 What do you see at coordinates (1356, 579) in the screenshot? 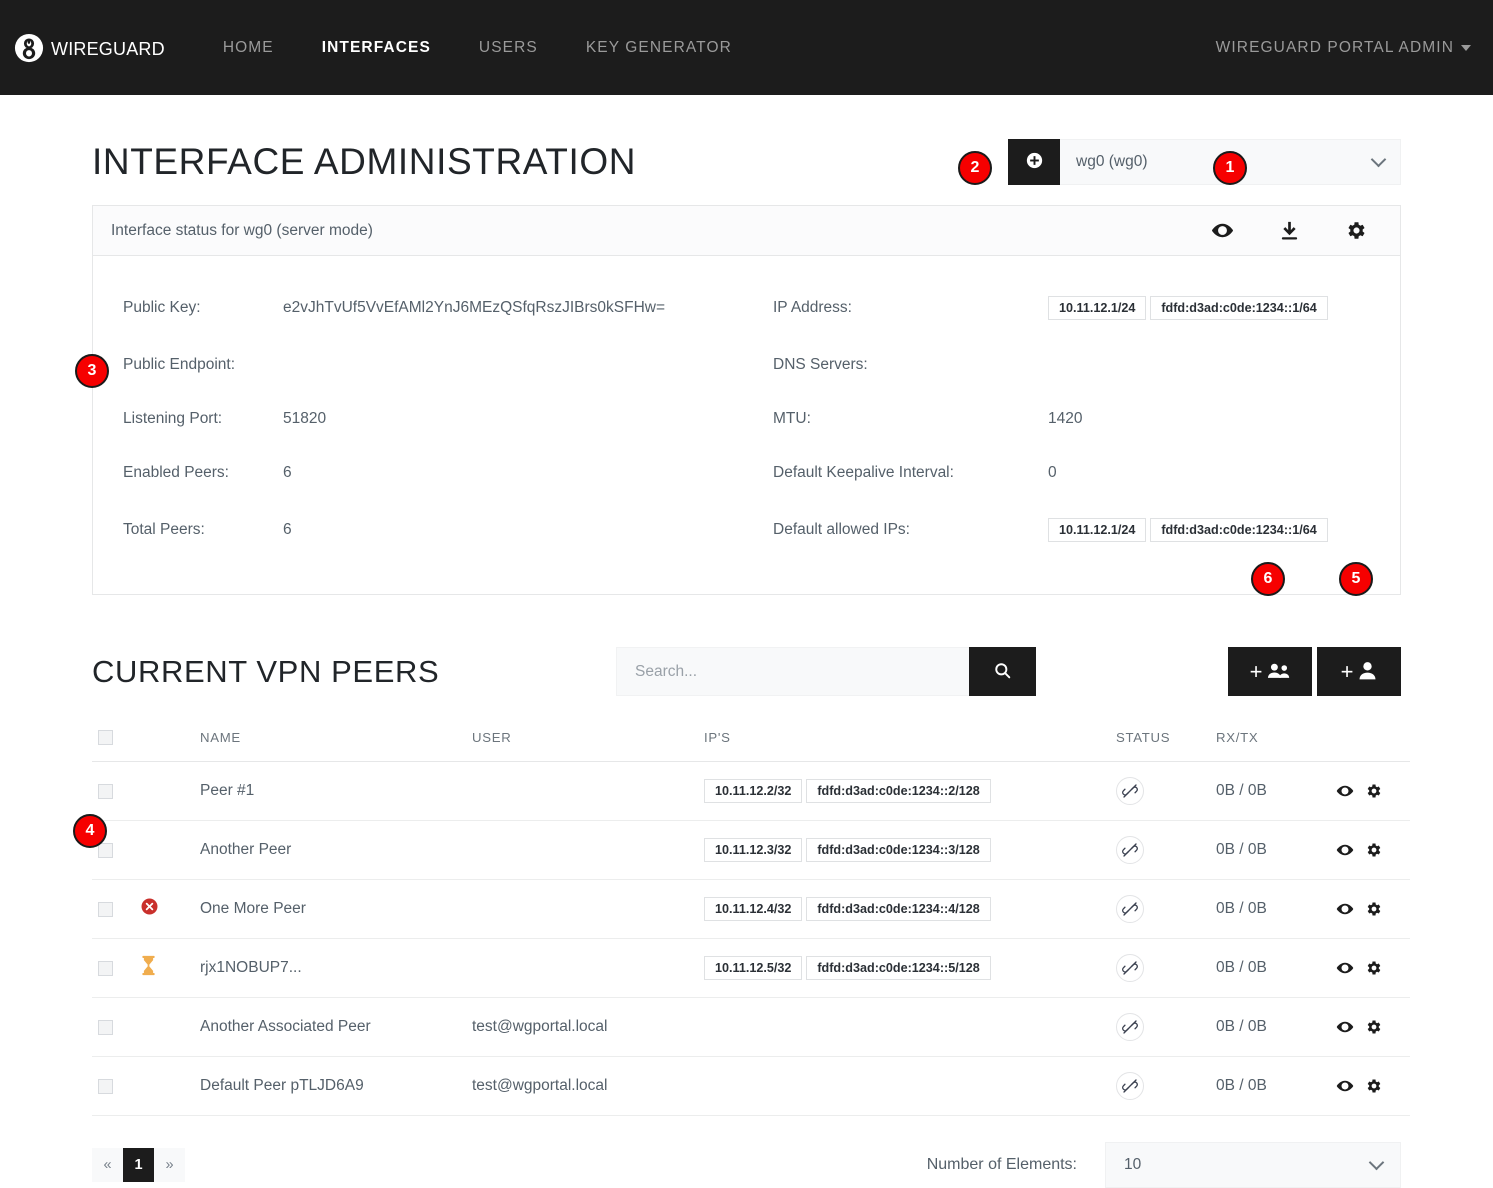
I see `annotation-badge-5: 5` at bounding box center [1356, 579].